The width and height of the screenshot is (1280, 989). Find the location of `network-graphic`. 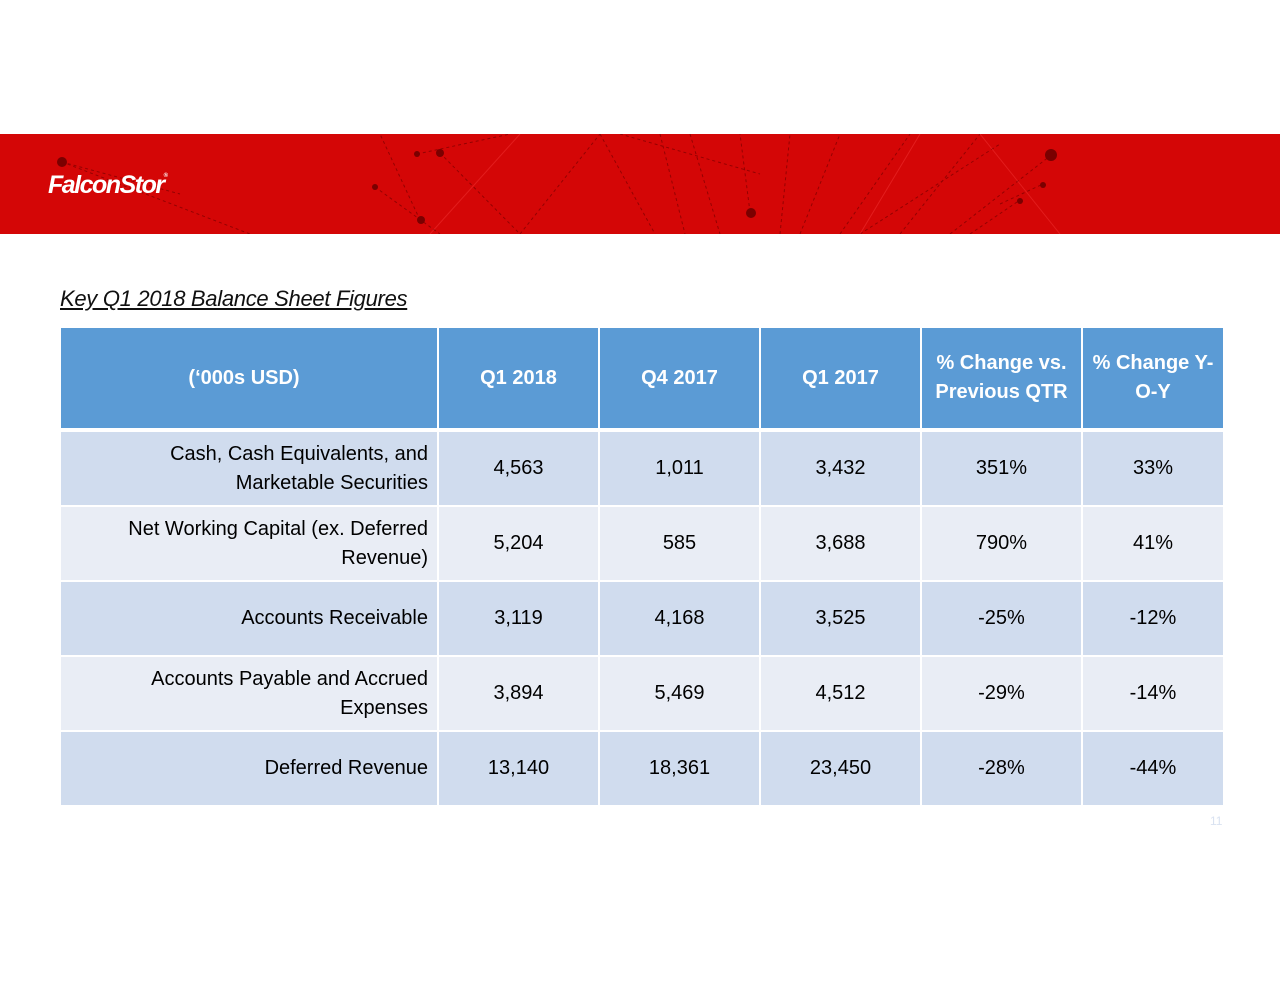

network-graphic is located at coordinates (559, 184).